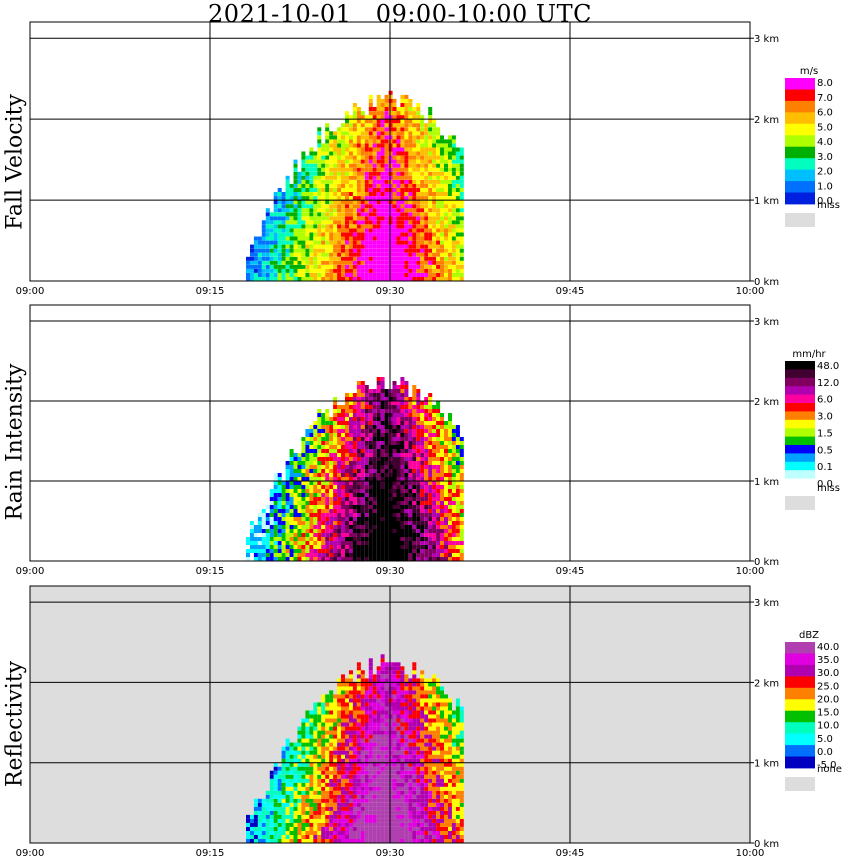 The height and width of the screenshot is (868, 850). I want to click on y-tick-label: 2 km, so click(766, 120).